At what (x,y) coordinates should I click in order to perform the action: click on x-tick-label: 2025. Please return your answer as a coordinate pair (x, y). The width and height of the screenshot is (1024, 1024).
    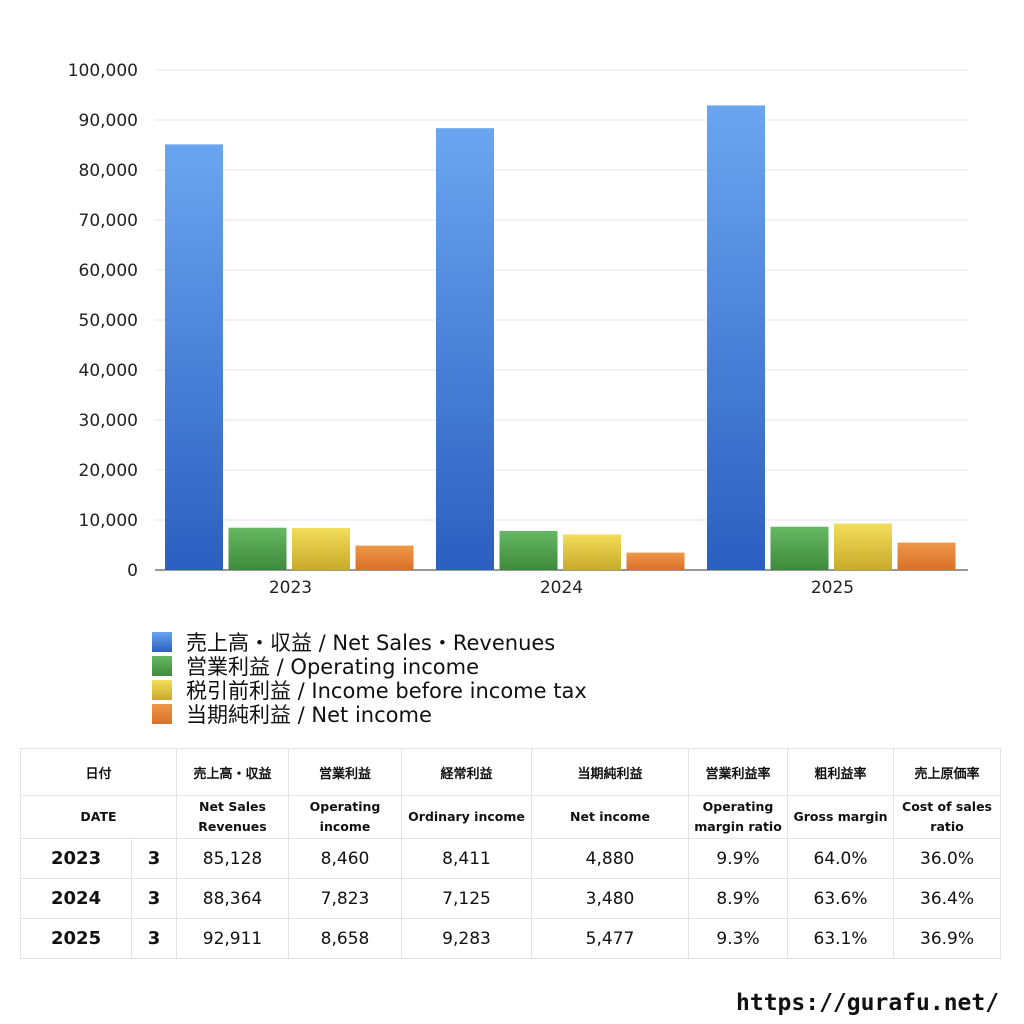
    Looking at the image, I should click on (832, 588).